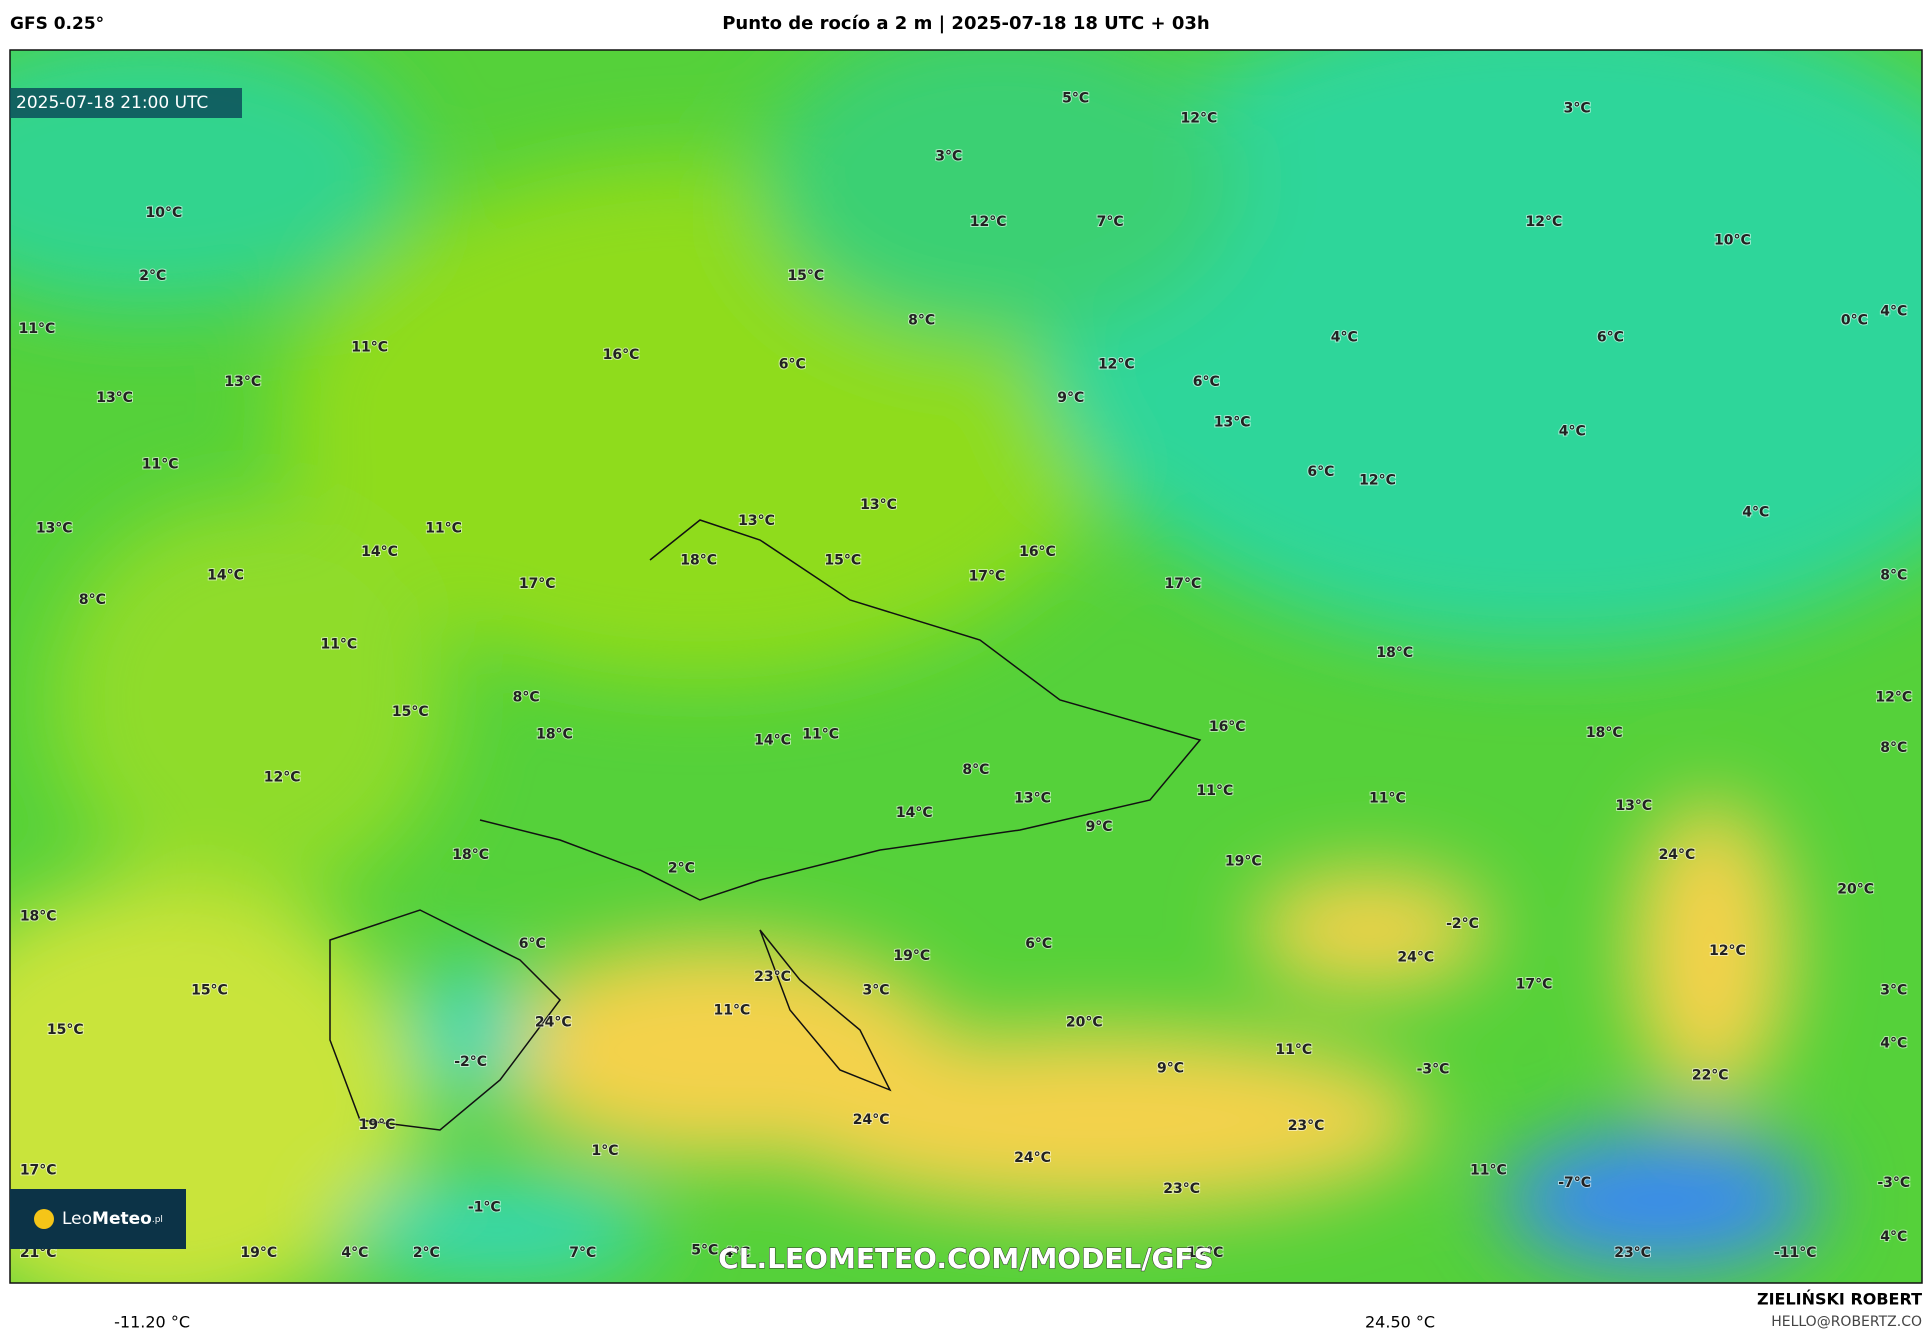 This screenshot has height=1339, width=1932. Describe the element at coordinates (1400, 1322) in the screenshot. I see `colorbar-max: 24.50 °C` at that location.